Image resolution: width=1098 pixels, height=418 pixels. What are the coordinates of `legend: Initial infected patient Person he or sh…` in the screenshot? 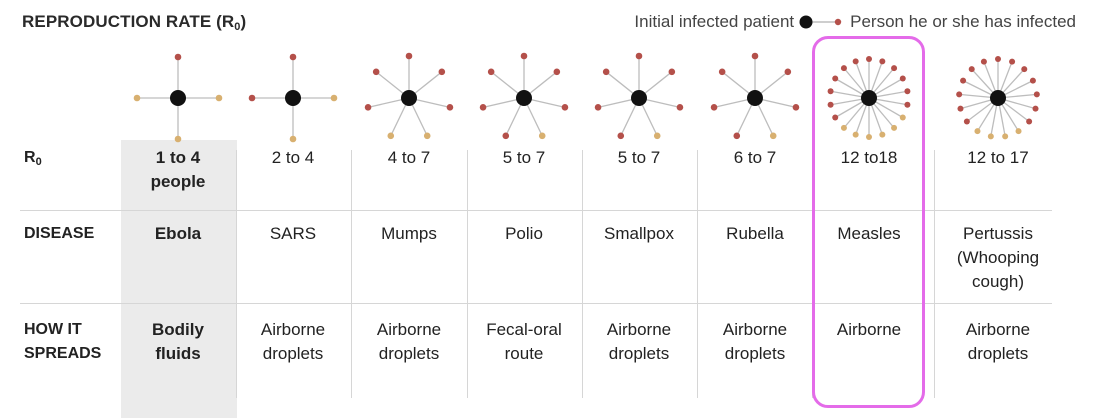 It's located at (855, 22).